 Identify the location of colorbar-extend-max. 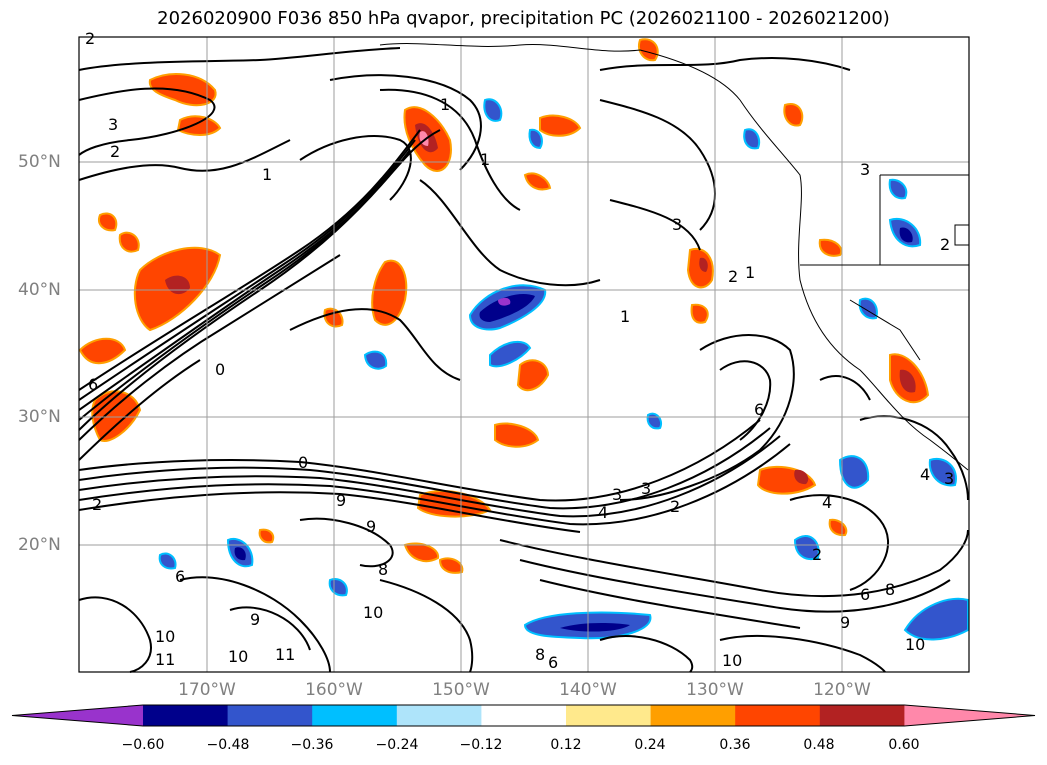
(969, 715).